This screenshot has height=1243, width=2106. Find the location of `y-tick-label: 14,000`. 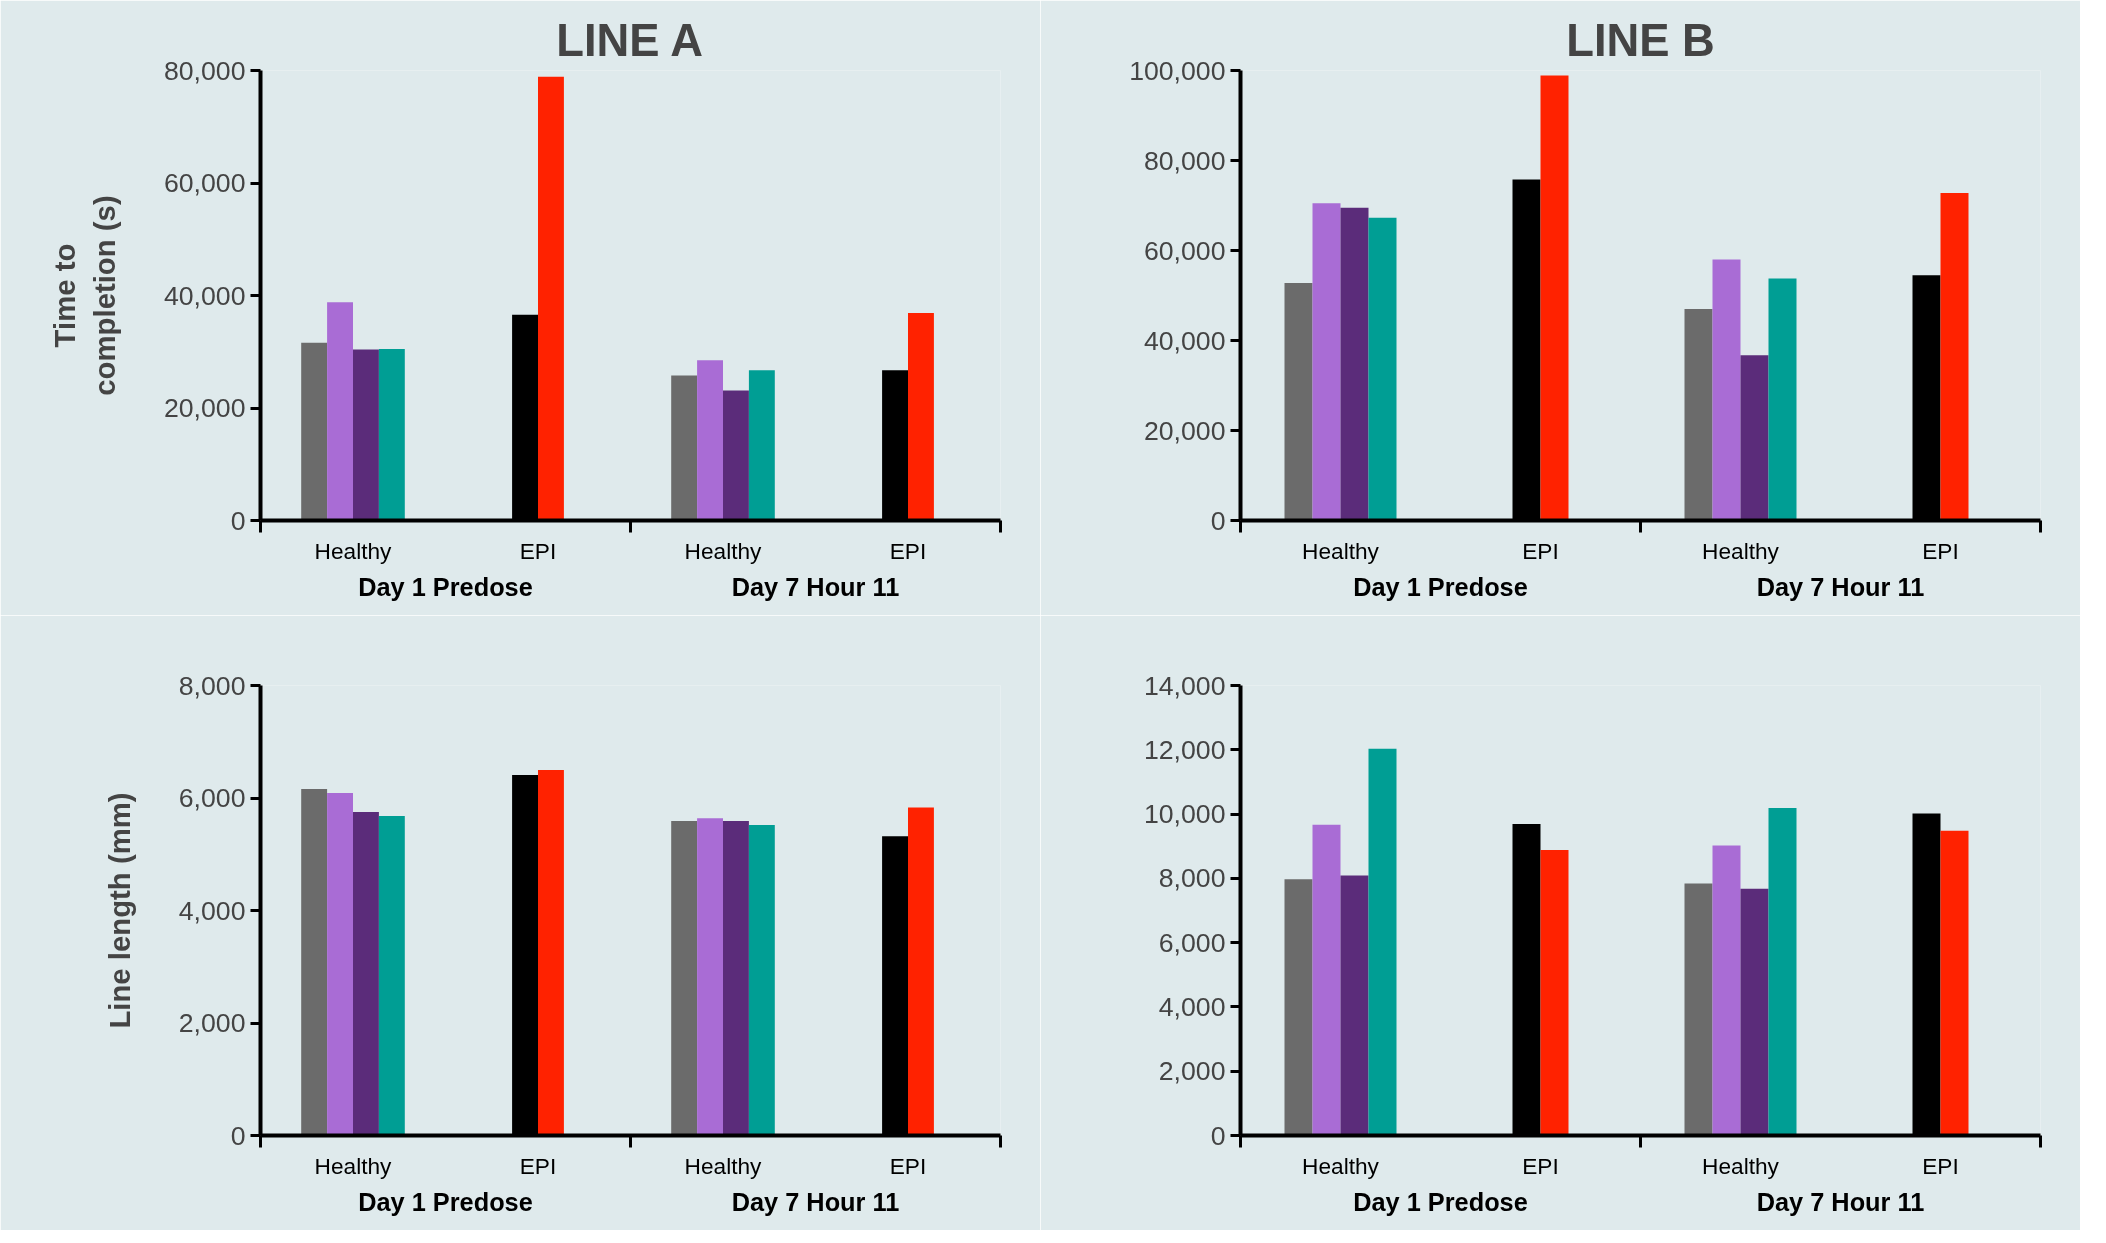

y-tick-label: 14,000 is located at coordinates (1184, 685).